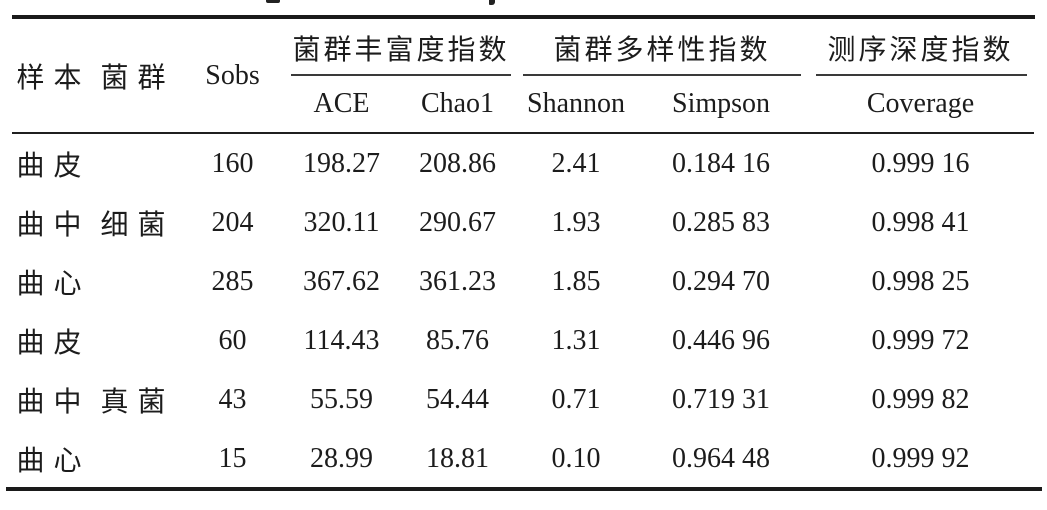  What do you see at coordinates (137, 402) in the screenshot?
I see `flora-cell-fungi: 真菌` at bounding box center [137, 402].